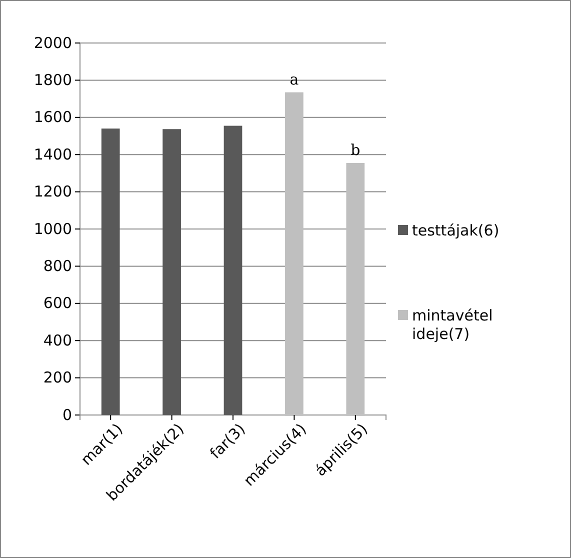  Describe the element at coordinates (53, 229) in the screenshot. I see `y-tick-label: 1000` at that location.